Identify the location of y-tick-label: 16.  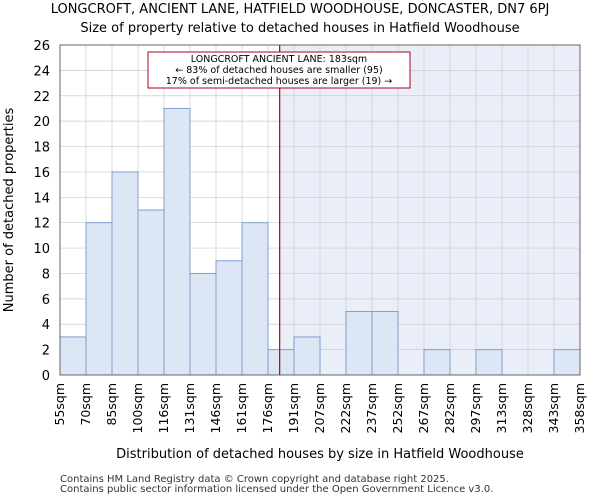
(41, 173).